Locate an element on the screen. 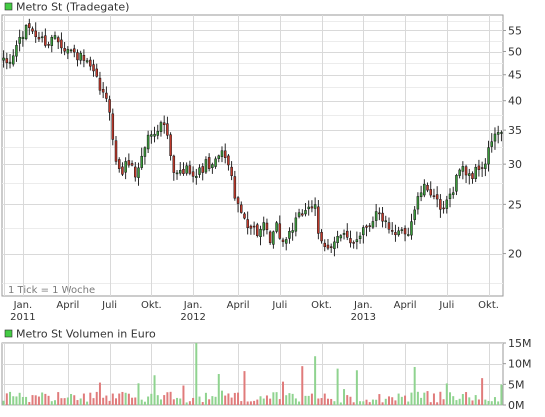  price-x-year-label: 2012 is located at coordinates (192, 317).